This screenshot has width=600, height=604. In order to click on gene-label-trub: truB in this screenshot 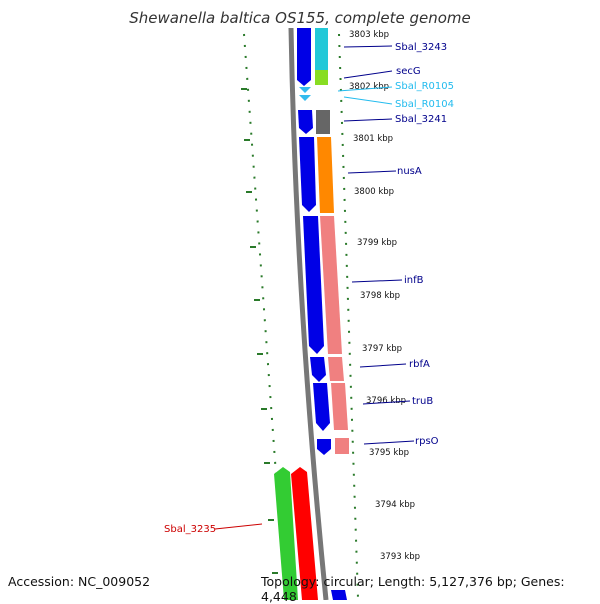, I will do `click(422, 401)`.